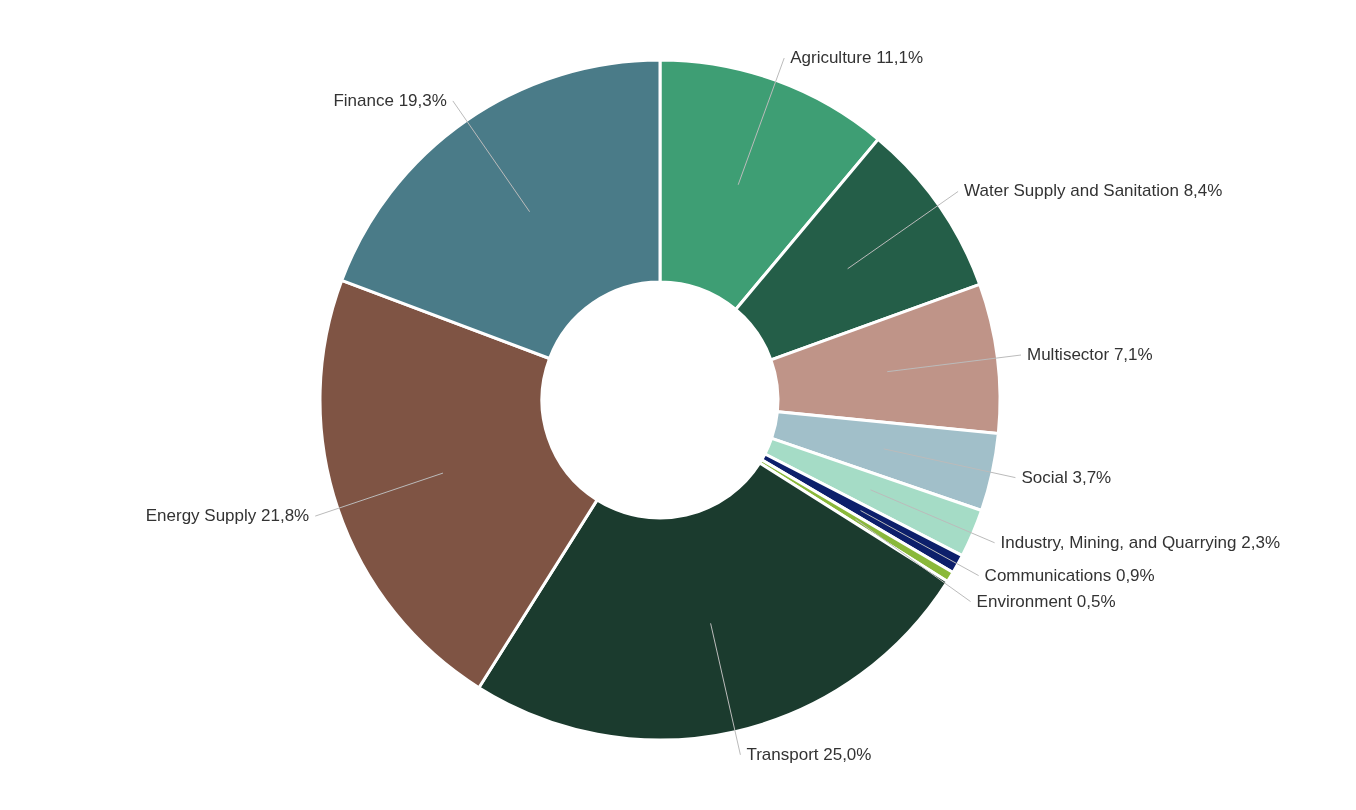  What do you see at coordinates (1069, 575) in the screenshot?
I see `slice-label: Communications 0,9%` at bounding box center [1069, 575].